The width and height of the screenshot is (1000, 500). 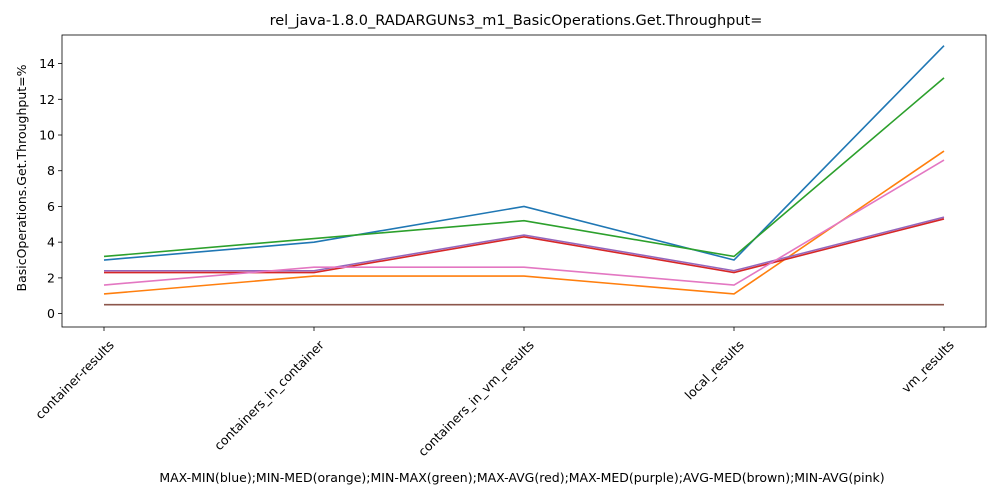 I want to click on y-tick-label: 12, so click(x=47, y=99).